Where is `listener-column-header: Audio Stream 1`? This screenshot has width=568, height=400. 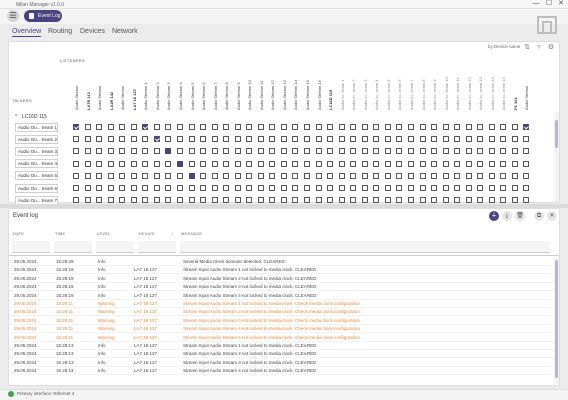
listener-column-header: Audio Stream 1 is located at coordinates (146, 96).